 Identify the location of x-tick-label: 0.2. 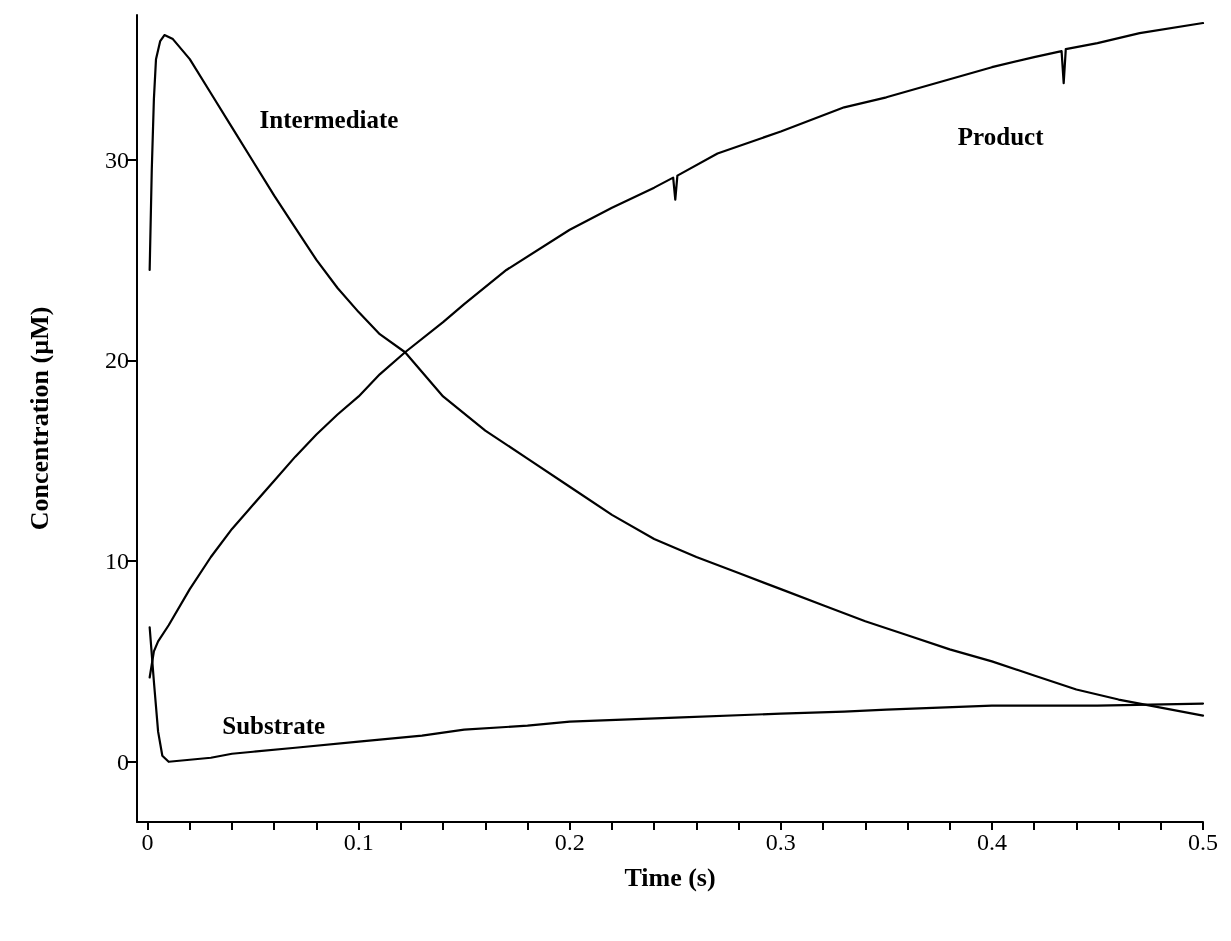
(569, 842).